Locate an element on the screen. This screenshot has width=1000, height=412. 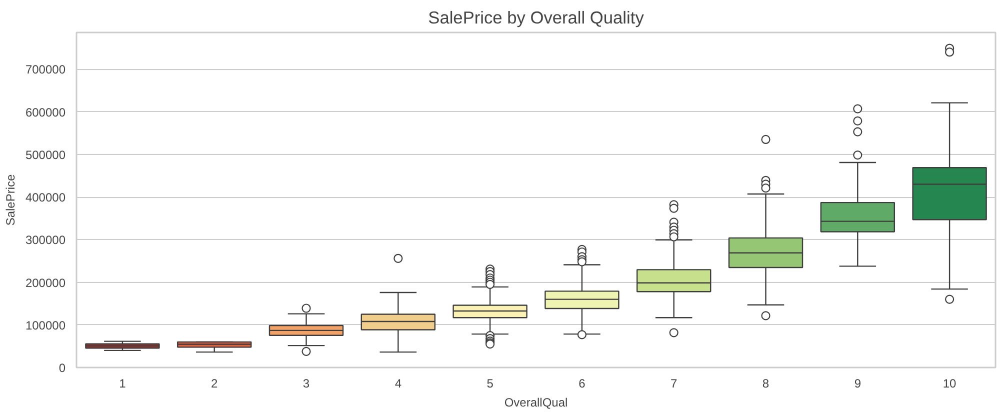
y-tick-label: 400000 is located at coordinates (45, 197).